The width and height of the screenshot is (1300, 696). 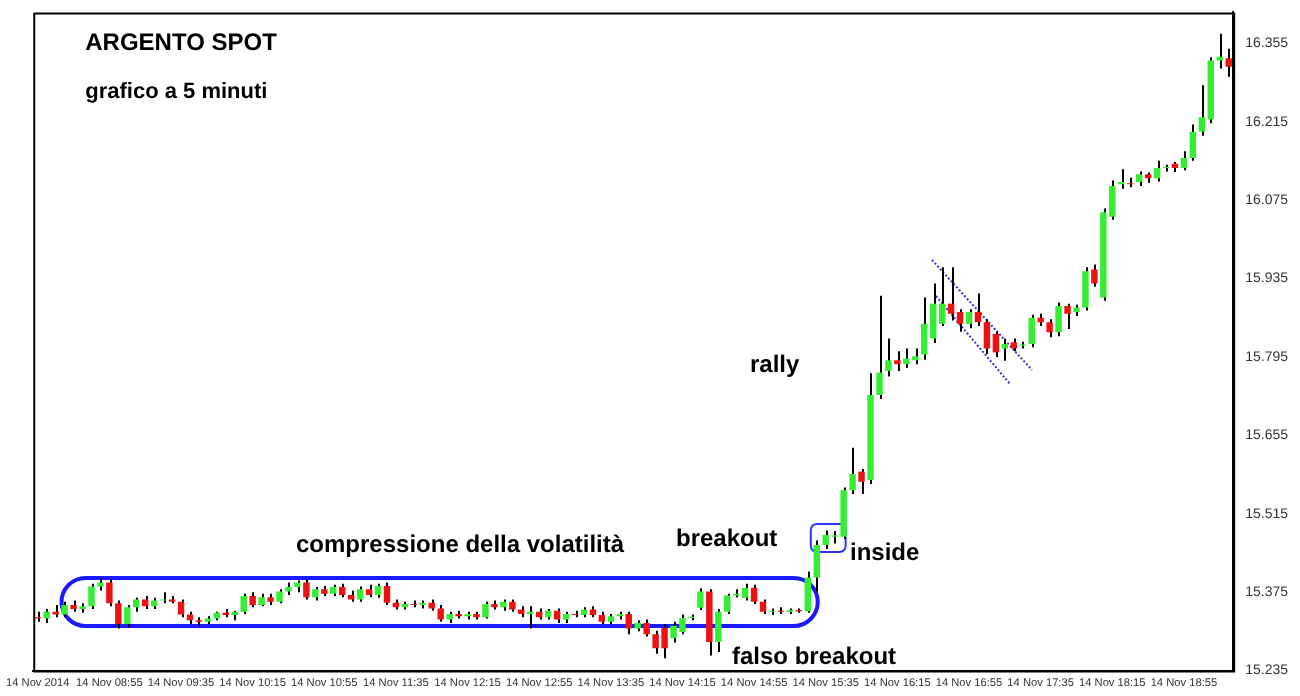 I want to click on annotation: inside, so click(x=885, y=552).